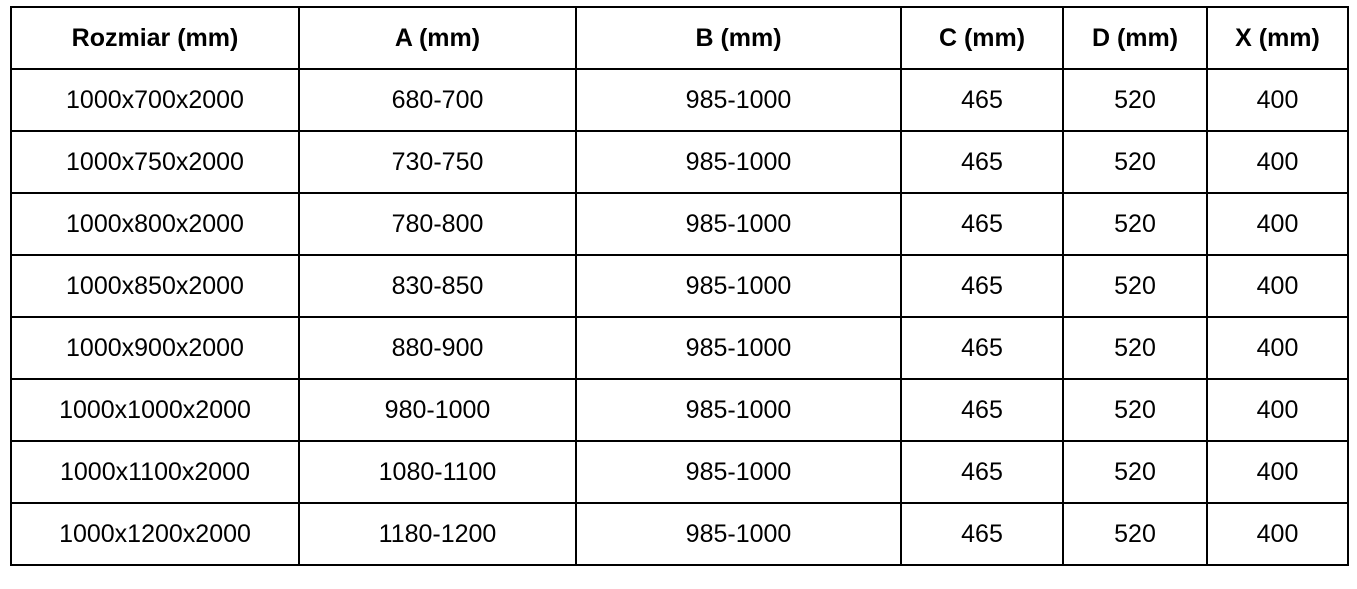  I want to click on table-row: 1000x800x2000 780-800 985-1000 465 520 400, so click(679, 224).